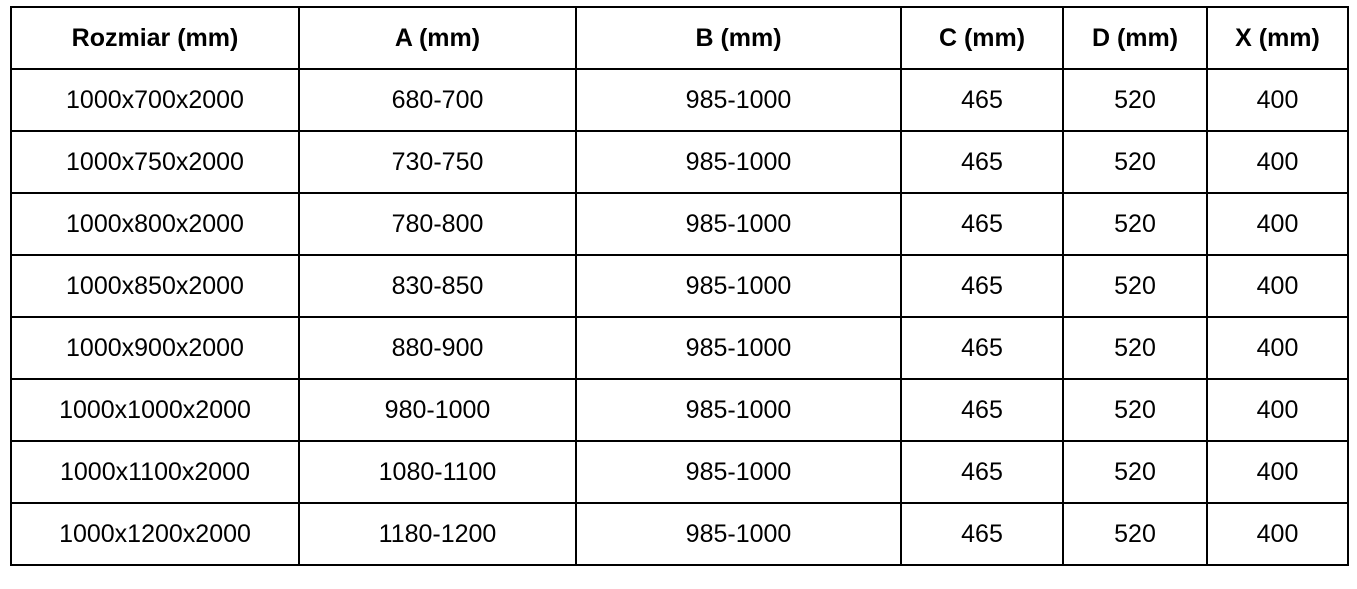  I want to click on table-row: 1000x800x2000 780-800 985-1000 465 520 400, so click(679, 224).